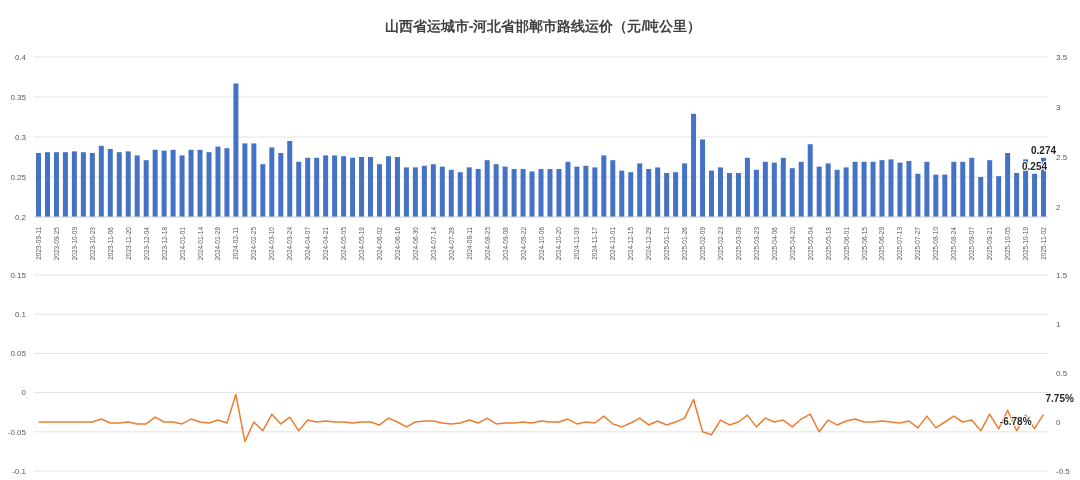 The width and height of the screenshot is (1080, 480). Describe the element at coordinates (17, 432) in the screenshot. I see `y-tick-label: -0.05` at that location.